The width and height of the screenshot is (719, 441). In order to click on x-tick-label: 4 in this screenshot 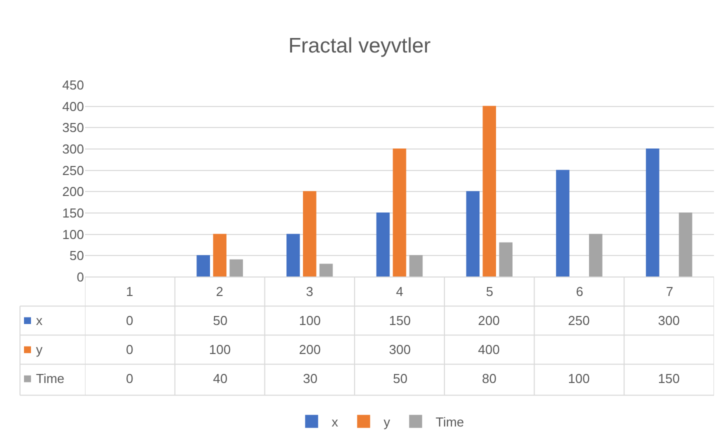, I will do `click(400, 291)`.